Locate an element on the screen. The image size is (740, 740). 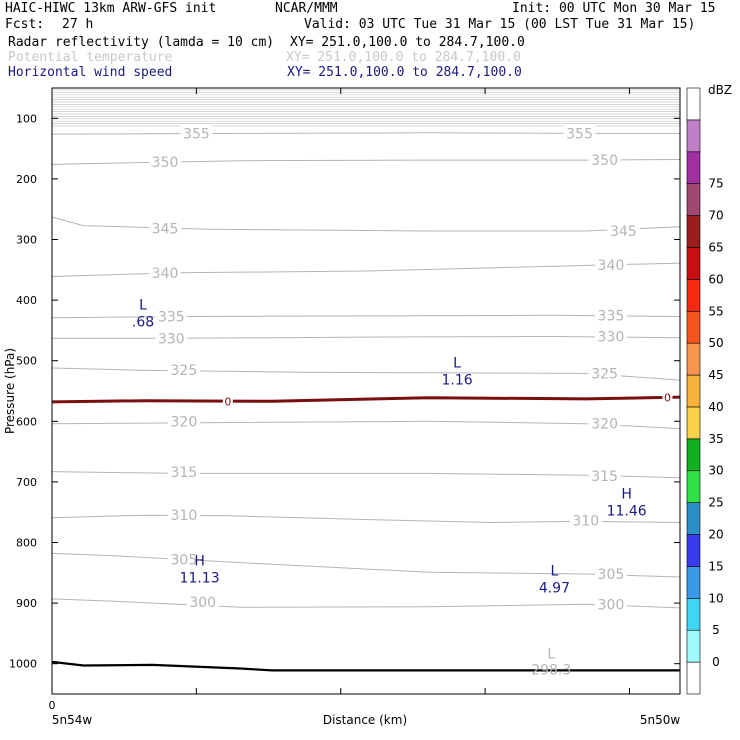
x-end-label: 5n50w is located at coordinates (660, 720).